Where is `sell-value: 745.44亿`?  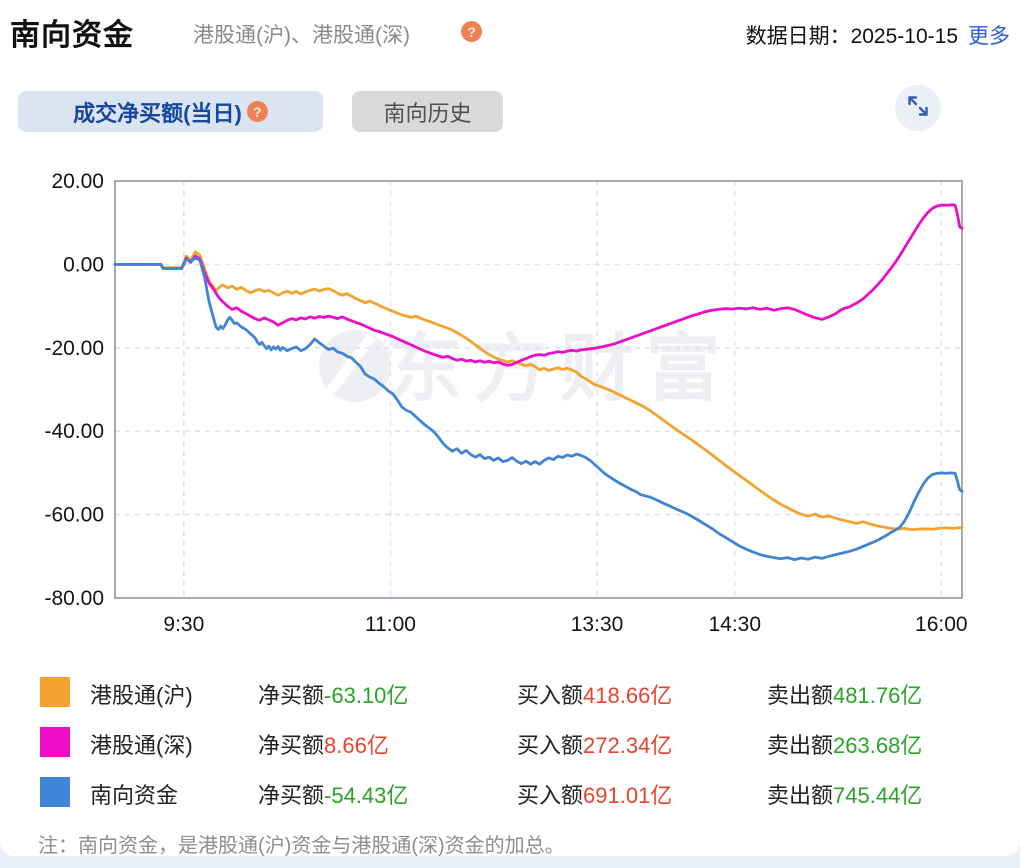
sell-value: 745.44亿 is located at coordinates (878, 795).